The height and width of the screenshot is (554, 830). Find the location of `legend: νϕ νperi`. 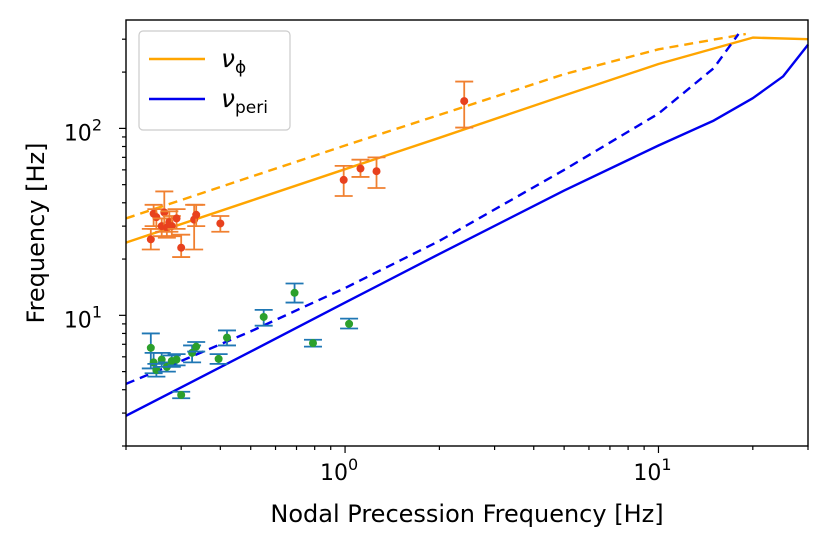

legend: νϕ νperi is located at coordinates (214, 80).